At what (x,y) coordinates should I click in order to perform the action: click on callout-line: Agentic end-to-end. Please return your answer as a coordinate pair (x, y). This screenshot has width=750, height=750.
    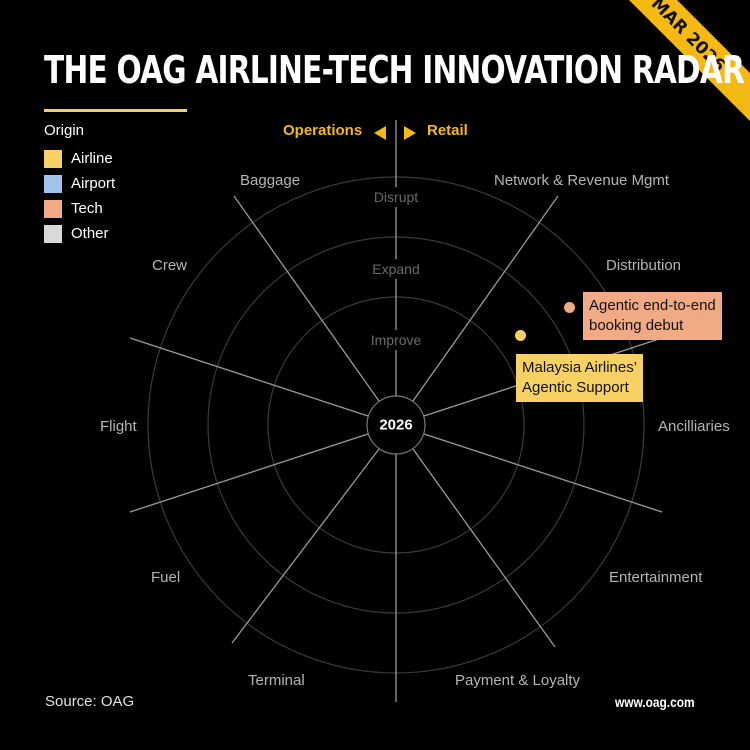
    Looking at the image, I should click on (652, 305).